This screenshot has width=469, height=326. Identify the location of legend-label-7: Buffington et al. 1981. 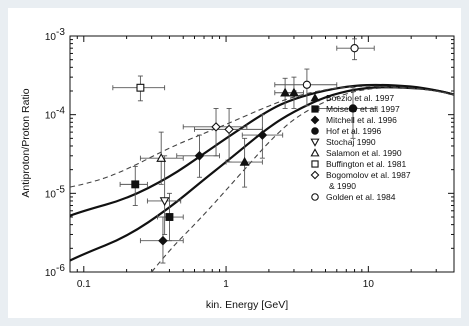
(366, 164).